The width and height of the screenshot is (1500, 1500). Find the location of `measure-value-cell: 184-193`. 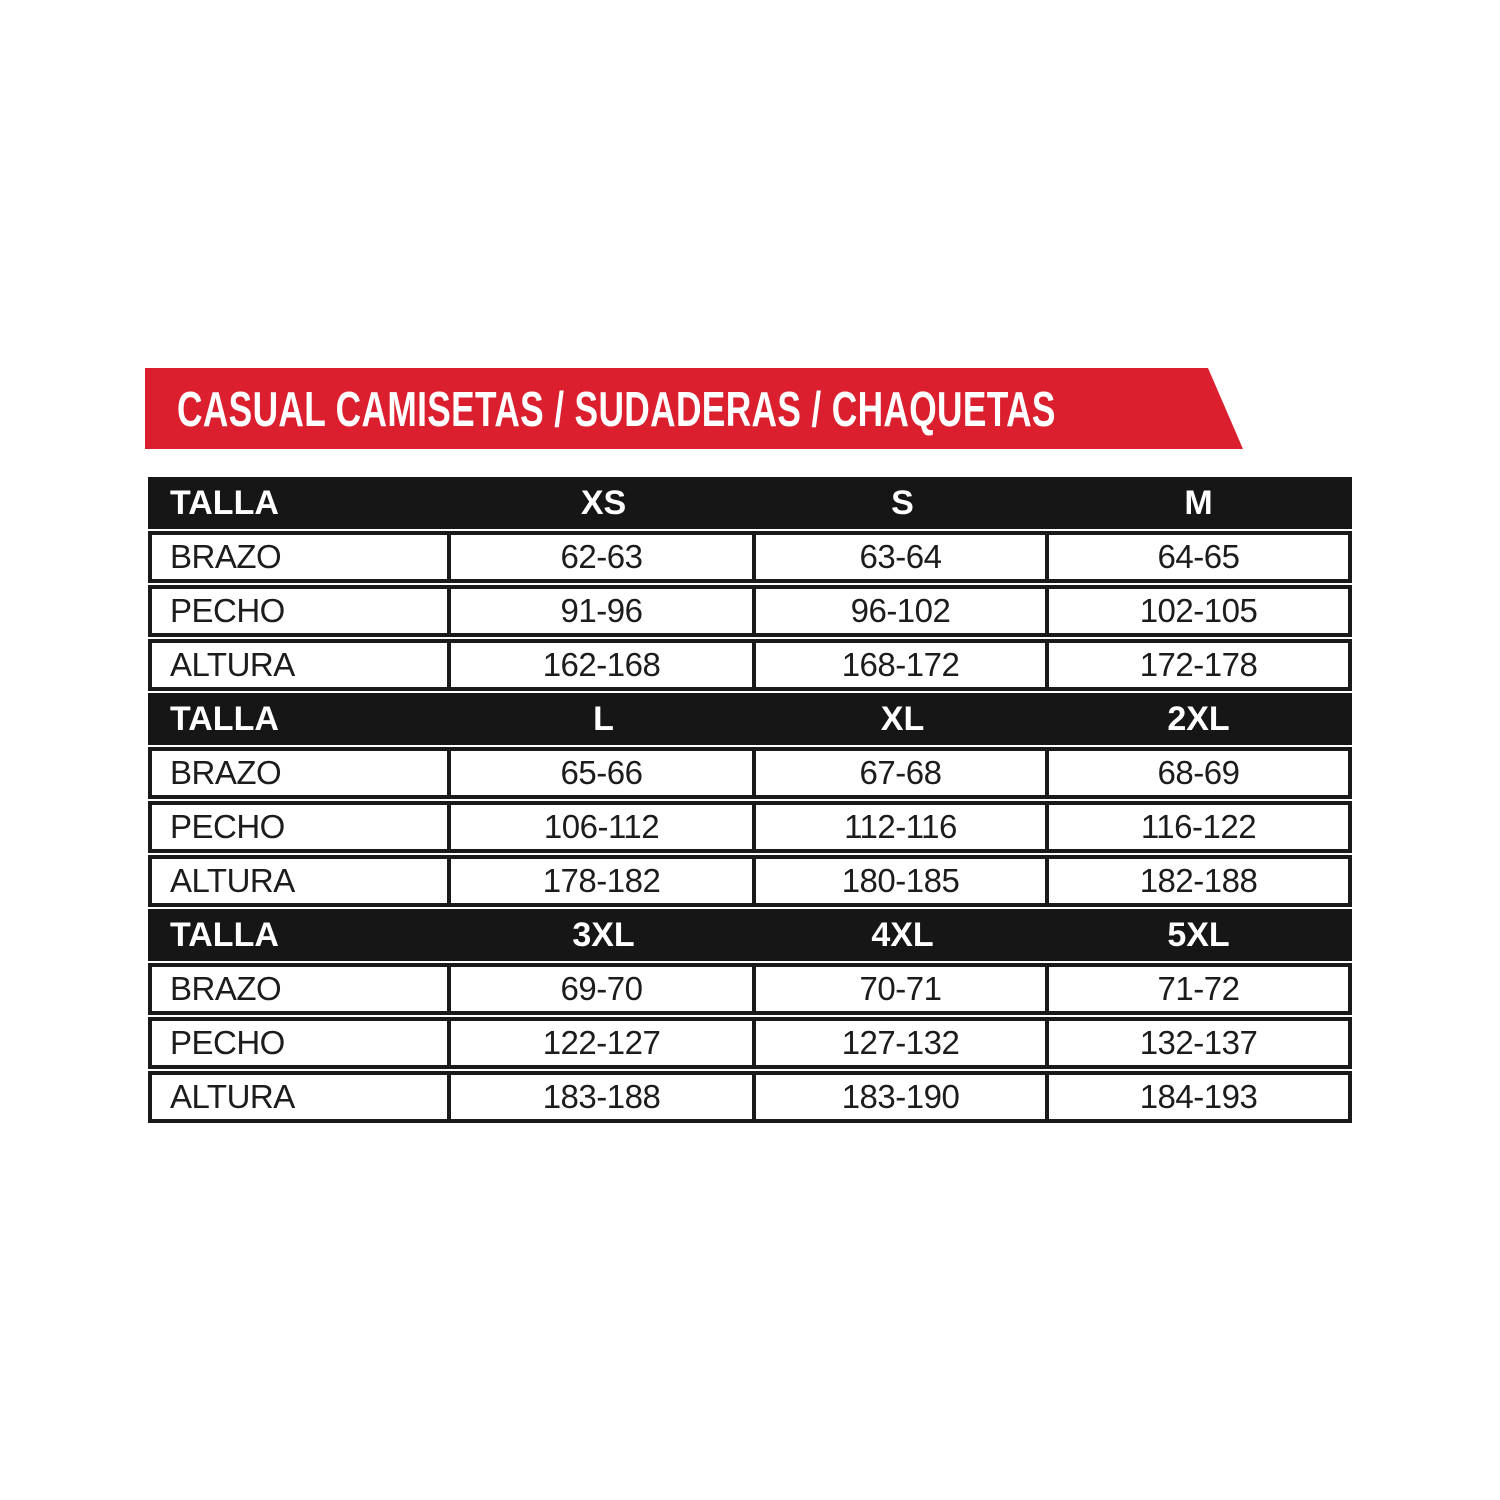

measure-value-cell: 184-193 is located at coordinates (1198, 1096).